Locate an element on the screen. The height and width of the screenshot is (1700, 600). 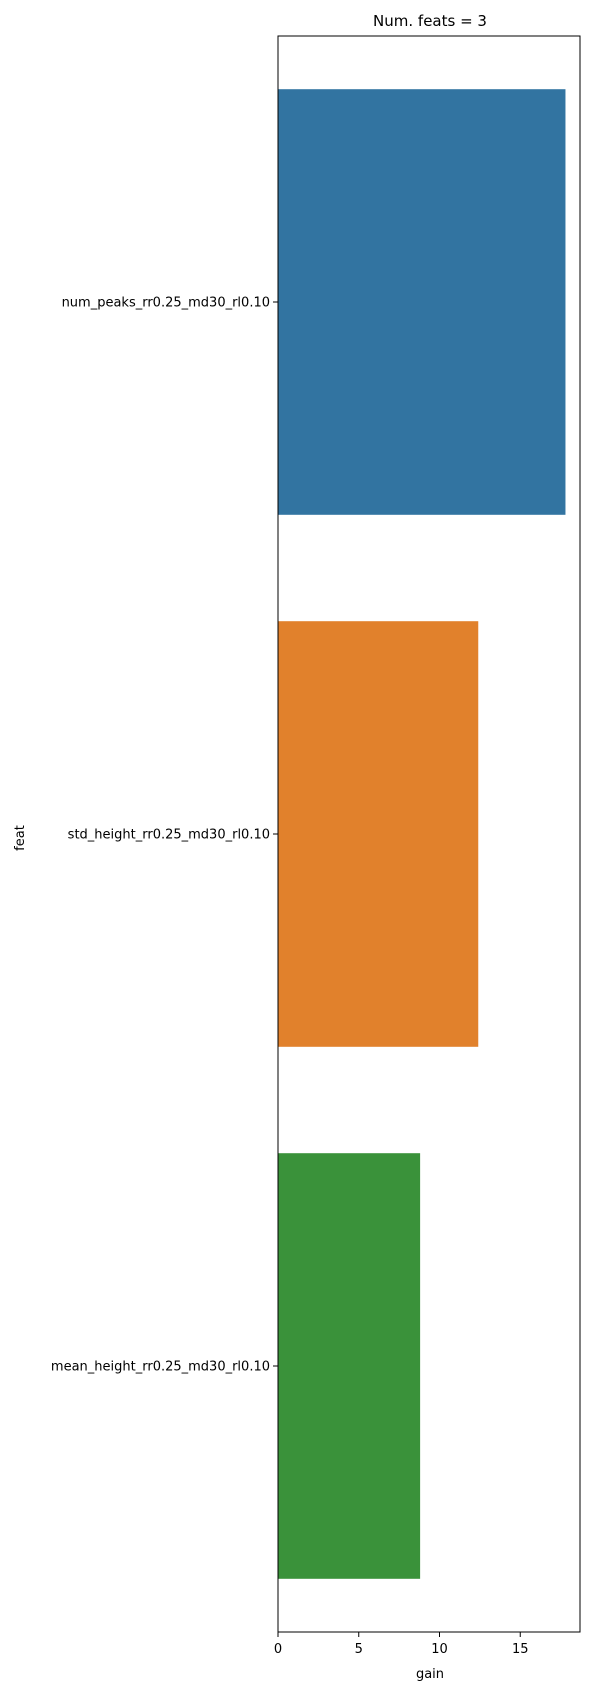
y-tick-label-3: mean_height_rr0.25_md30_rl0.10 is located at coordinates (160, 1367).